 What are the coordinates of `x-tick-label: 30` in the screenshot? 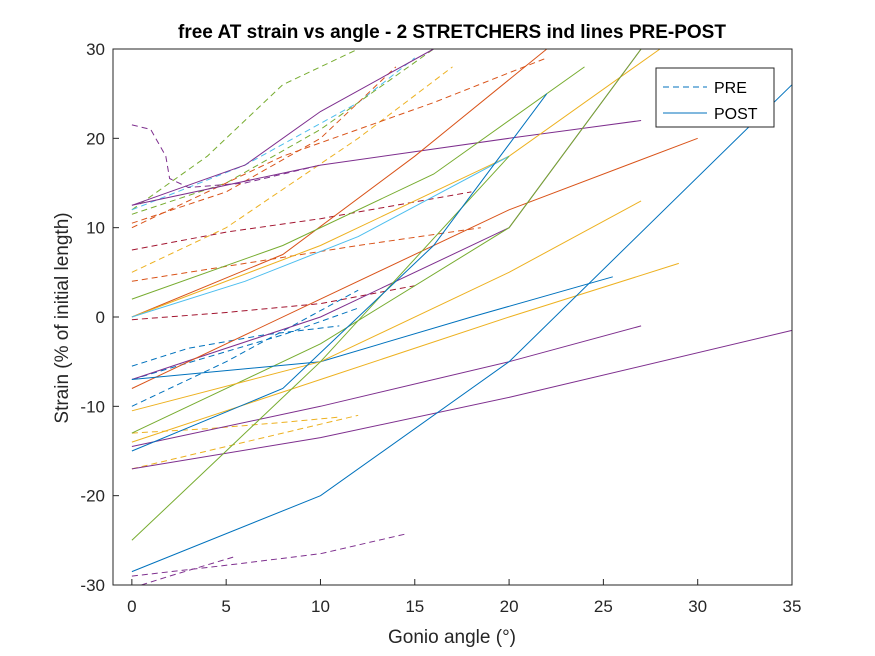 It's located at (697, 606).